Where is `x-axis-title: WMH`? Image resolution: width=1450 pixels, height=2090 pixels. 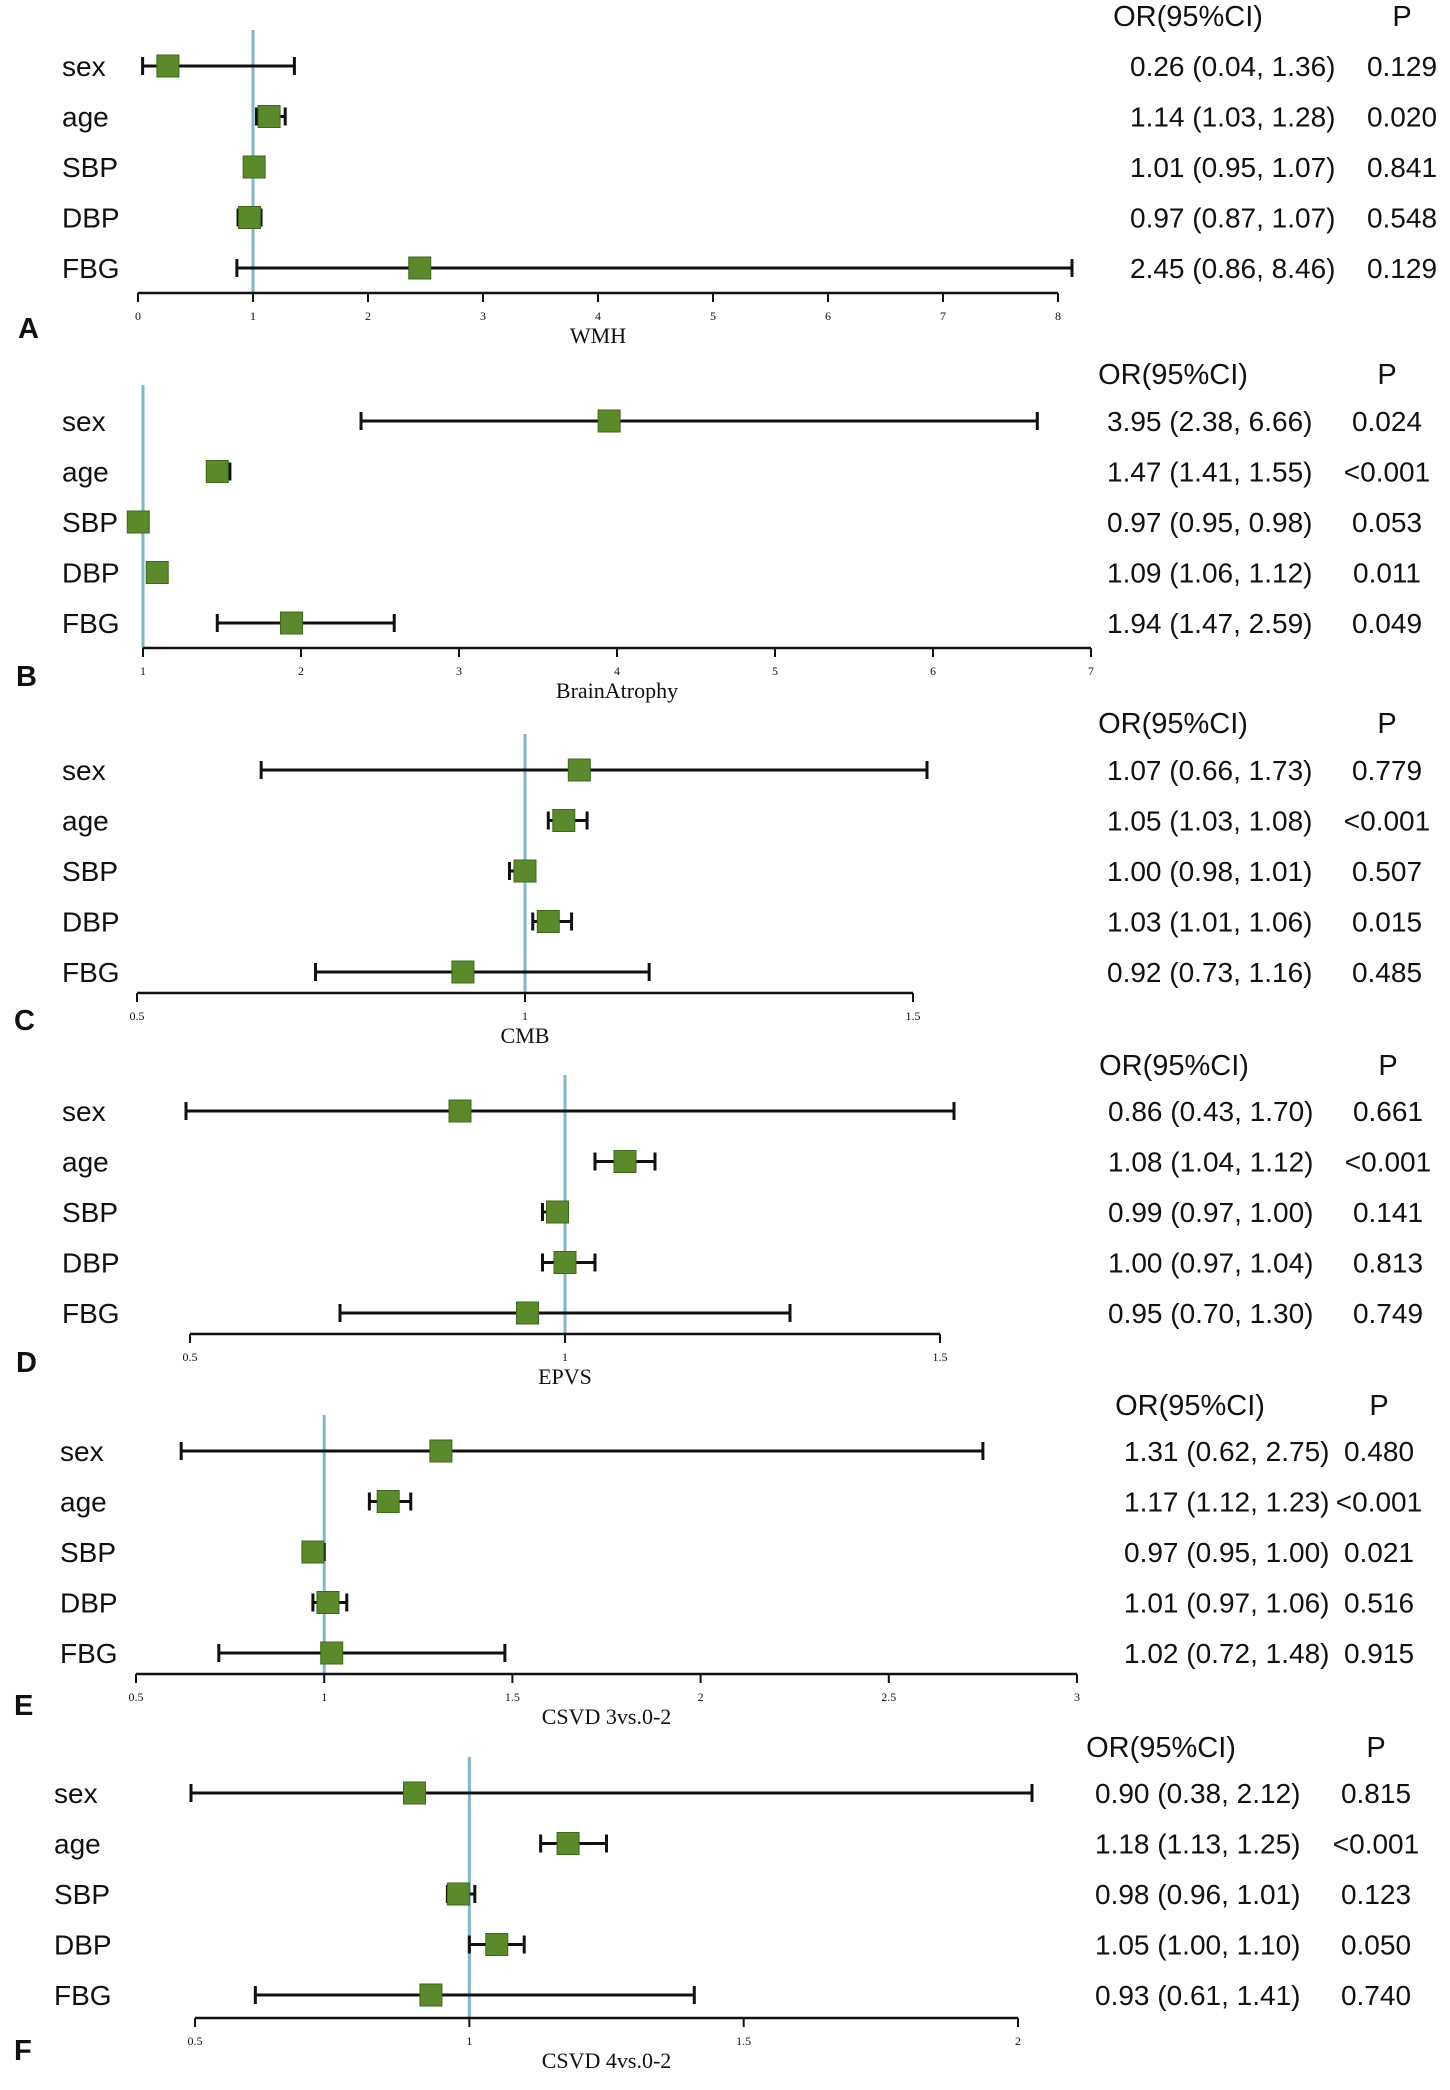 x-axis-title: WMH is located at coordinates (598, 335).